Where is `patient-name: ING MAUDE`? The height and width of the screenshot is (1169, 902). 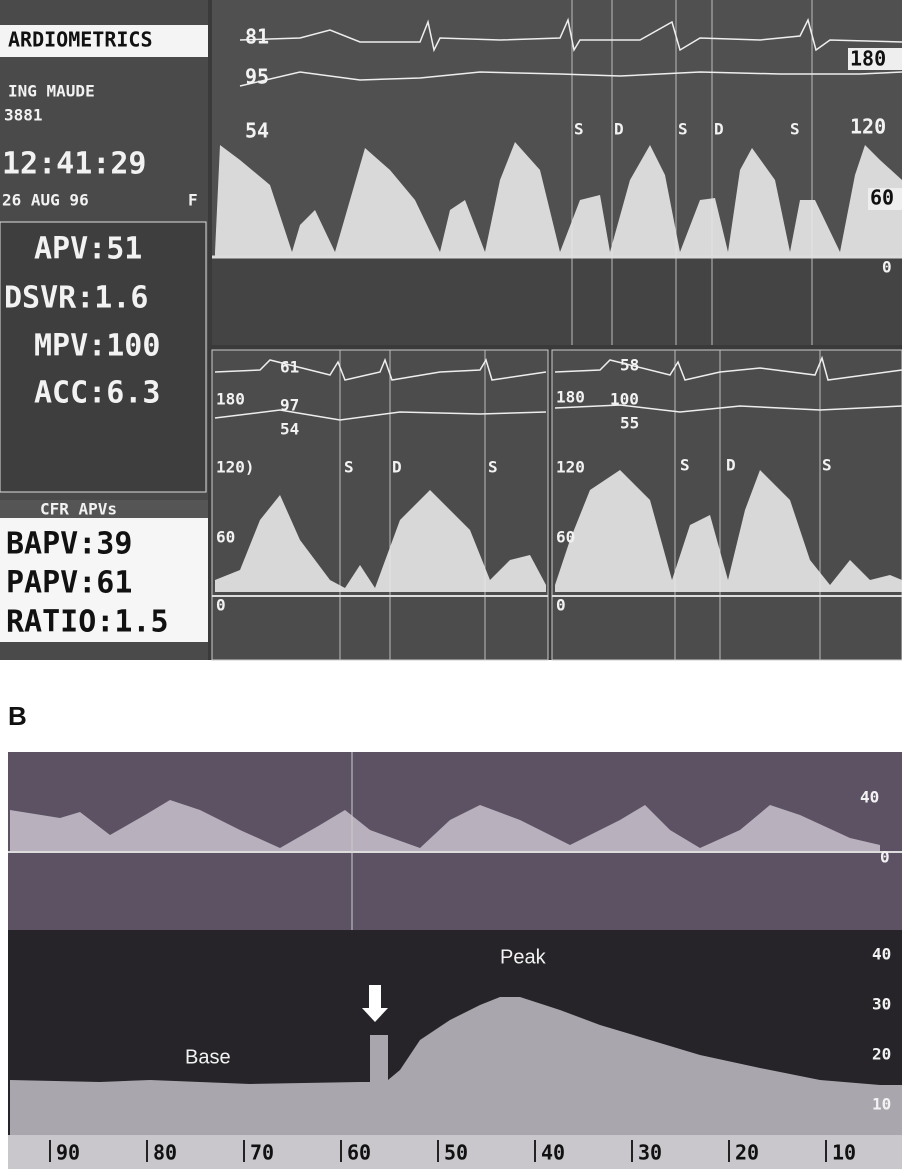 patient-name: ING MAUDE is located at coordinates (51, 91).